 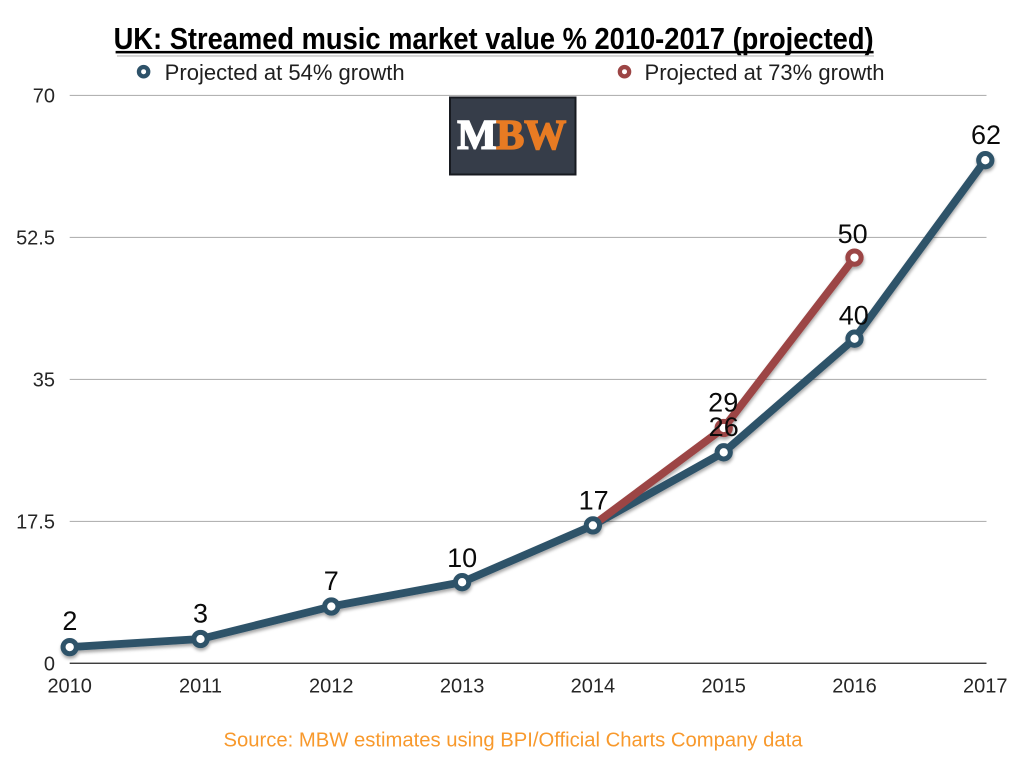 I want to click on svg-text: 40, so click(x=854, y=315).